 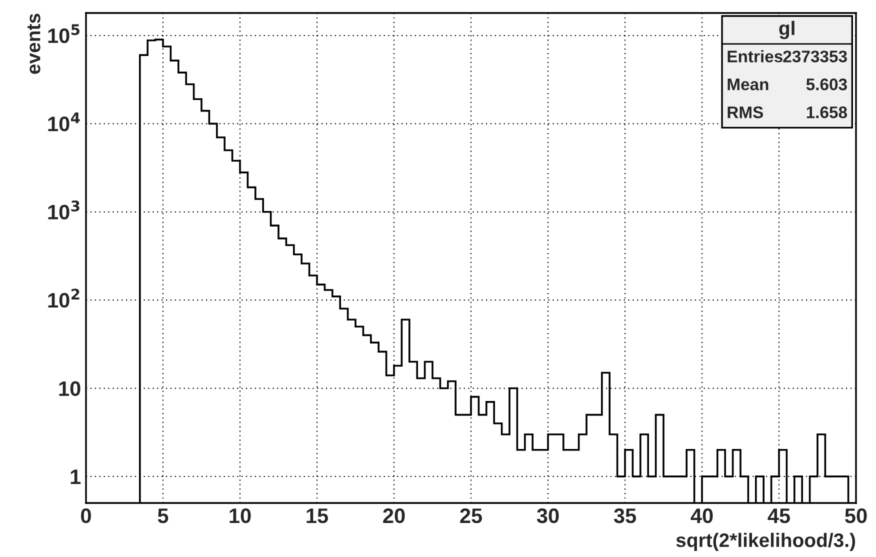 What do you see at coordinates (394, 516) in the screenshot?
I see `x-tick-label: 20` at bounding box center [394, 516].